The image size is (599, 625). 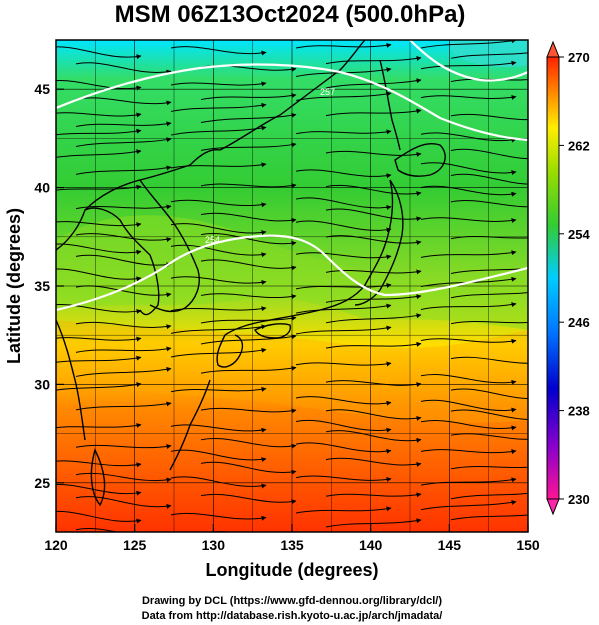 I want to click on y-axis: 25 30 35 40 45, so click(x=49, y=286).